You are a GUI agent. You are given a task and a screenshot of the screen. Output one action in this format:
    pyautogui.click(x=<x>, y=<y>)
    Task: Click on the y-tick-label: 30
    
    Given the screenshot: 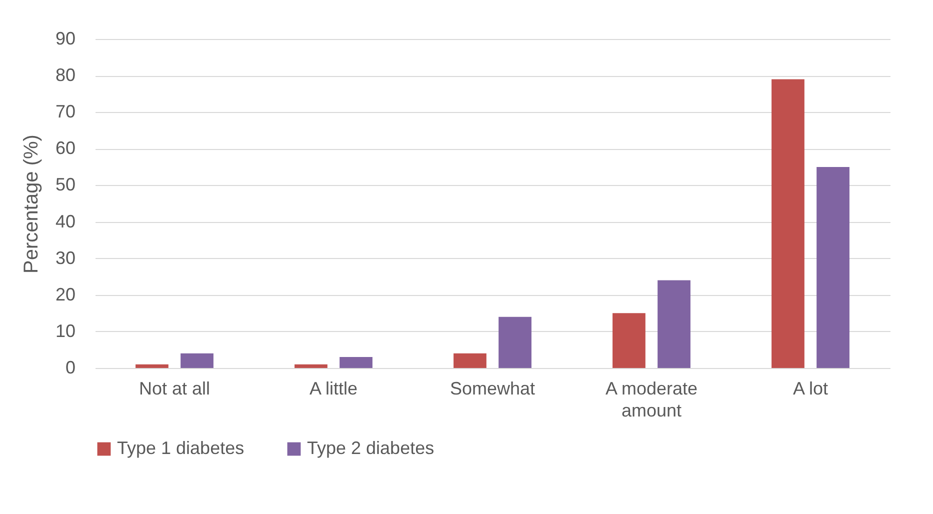 What is the action you would take?
    pyautogui.click(x=65, y=258)
    